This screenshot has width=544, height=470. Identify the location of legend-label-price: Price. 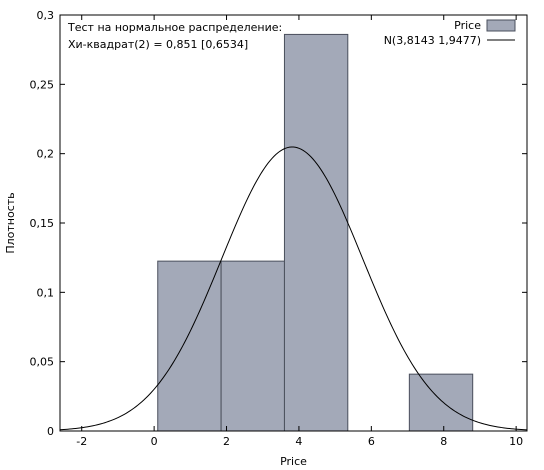
(467, 25).